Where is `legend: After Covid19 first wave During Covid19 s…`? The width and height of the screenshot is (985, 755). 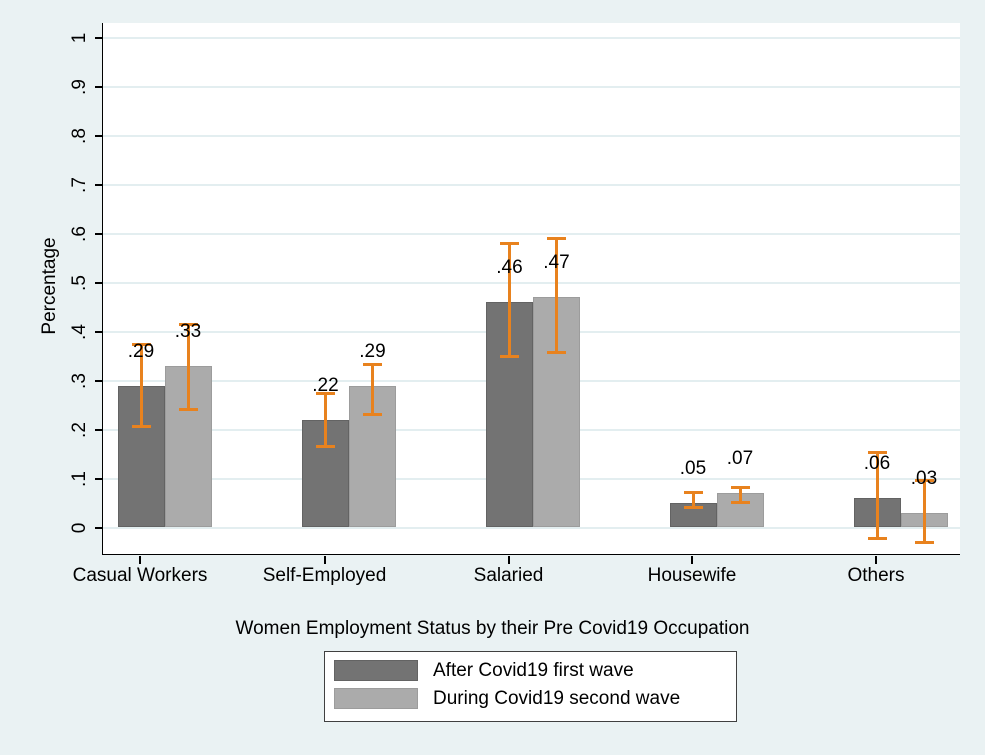 legend: After Covid19 first wave During Covid19 s… is located at coordinates (530, 686).